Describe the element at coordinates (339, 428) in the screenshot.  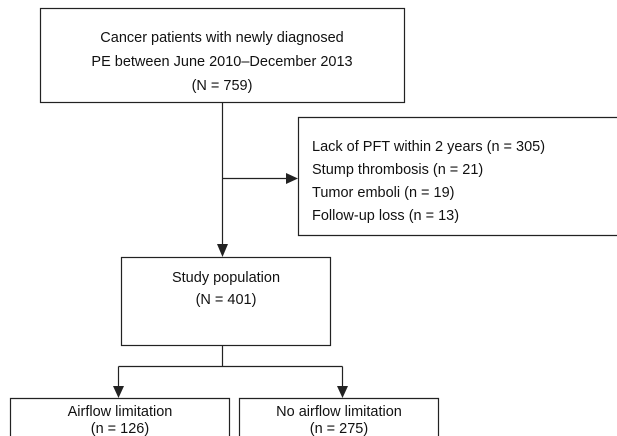
I see `node-text: (n = 275)` at that location.